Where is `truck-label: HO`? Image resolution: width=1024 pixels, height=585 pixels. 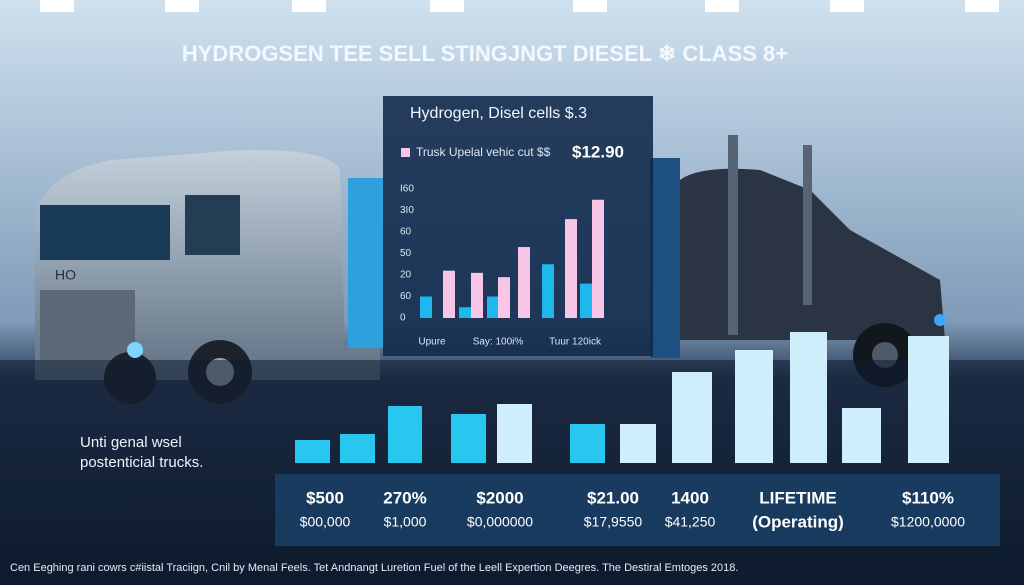
truck-label: HO is located at coordinates (65, 275).